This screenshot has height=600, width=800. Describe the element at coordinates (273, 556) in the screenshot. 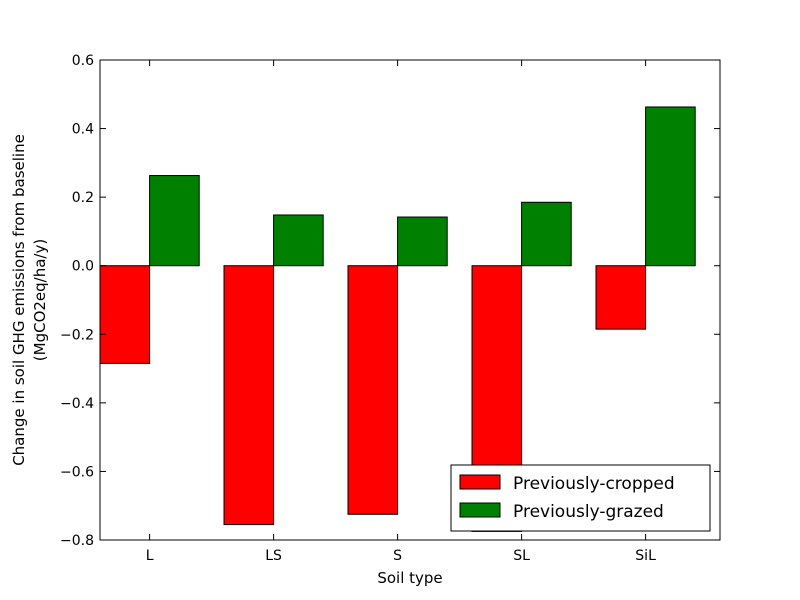

I see `x-tick-label-ls: LS` at that location.